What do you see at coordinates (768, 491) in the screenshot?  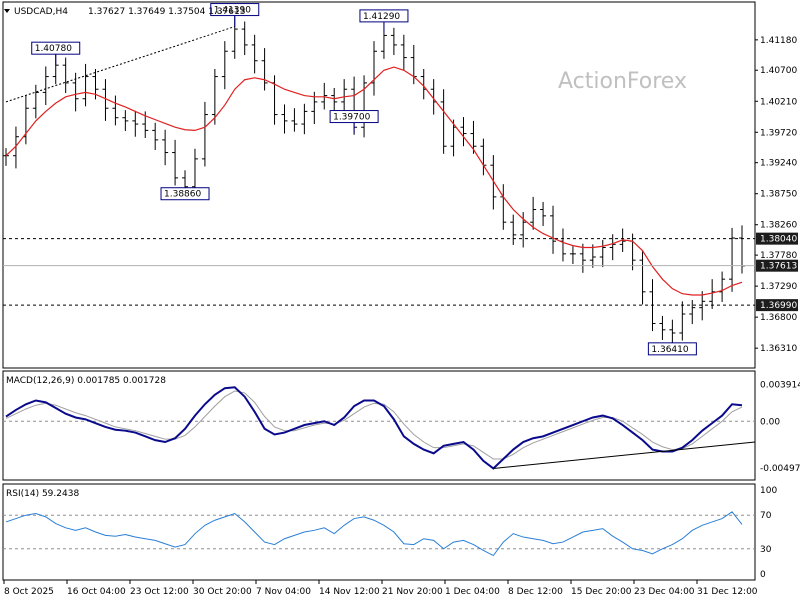 I see `rsi-tick-label: 100` at bounding box center [768, 491].